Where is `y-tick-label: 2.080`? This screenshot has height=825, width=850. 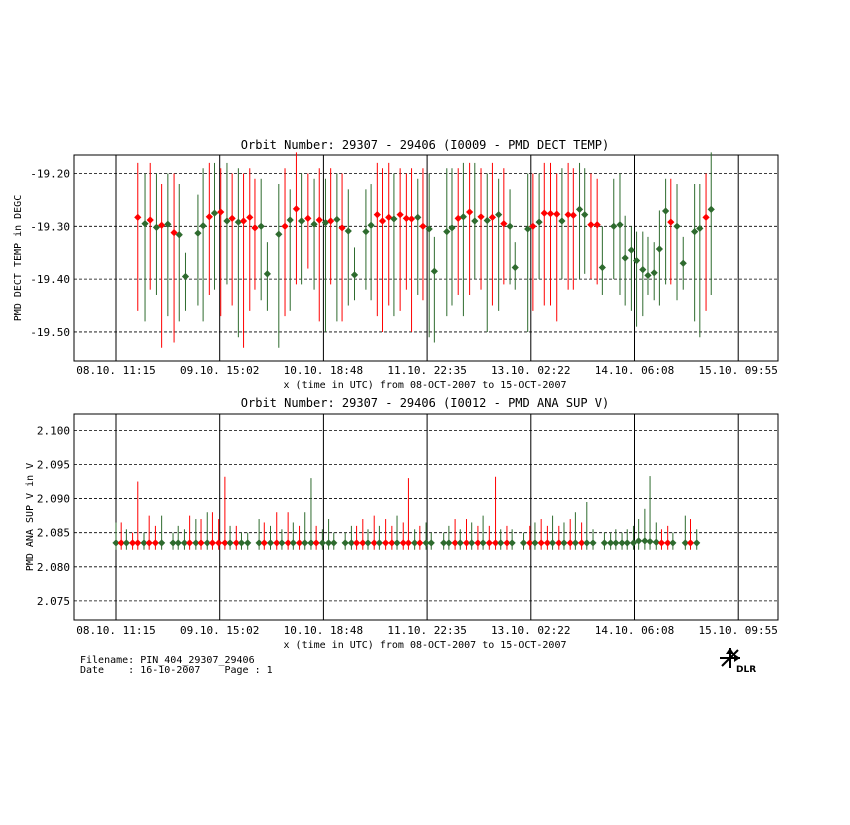
y-tick-label: 2.080 is located at coordinates (53, 567).